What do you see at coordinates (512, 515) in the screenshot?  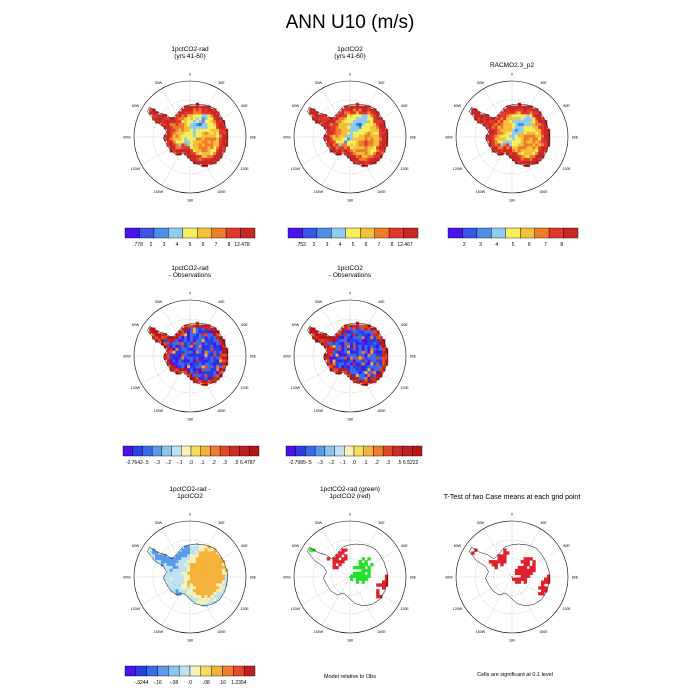 I see `longitude-label: 0` at bounding box center [512, 515].